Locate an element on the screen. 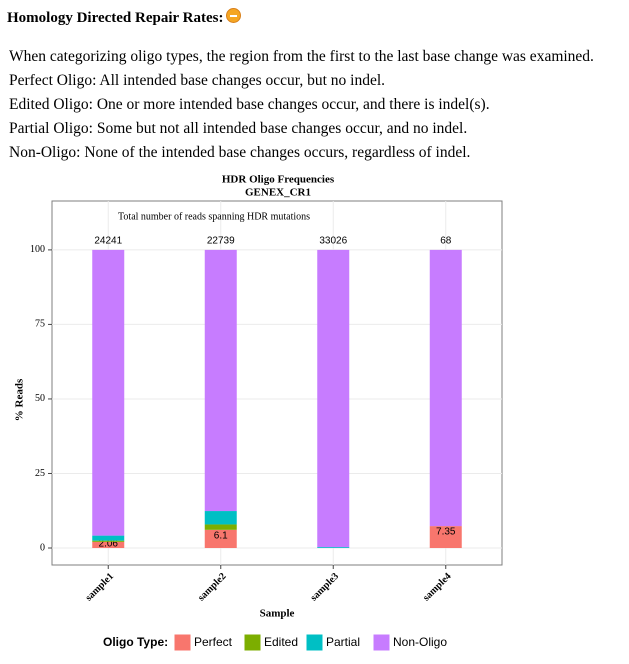 The width and height of the screenshot is (629, 664). value-label: 2.06 is located at coordinates (109, 544).